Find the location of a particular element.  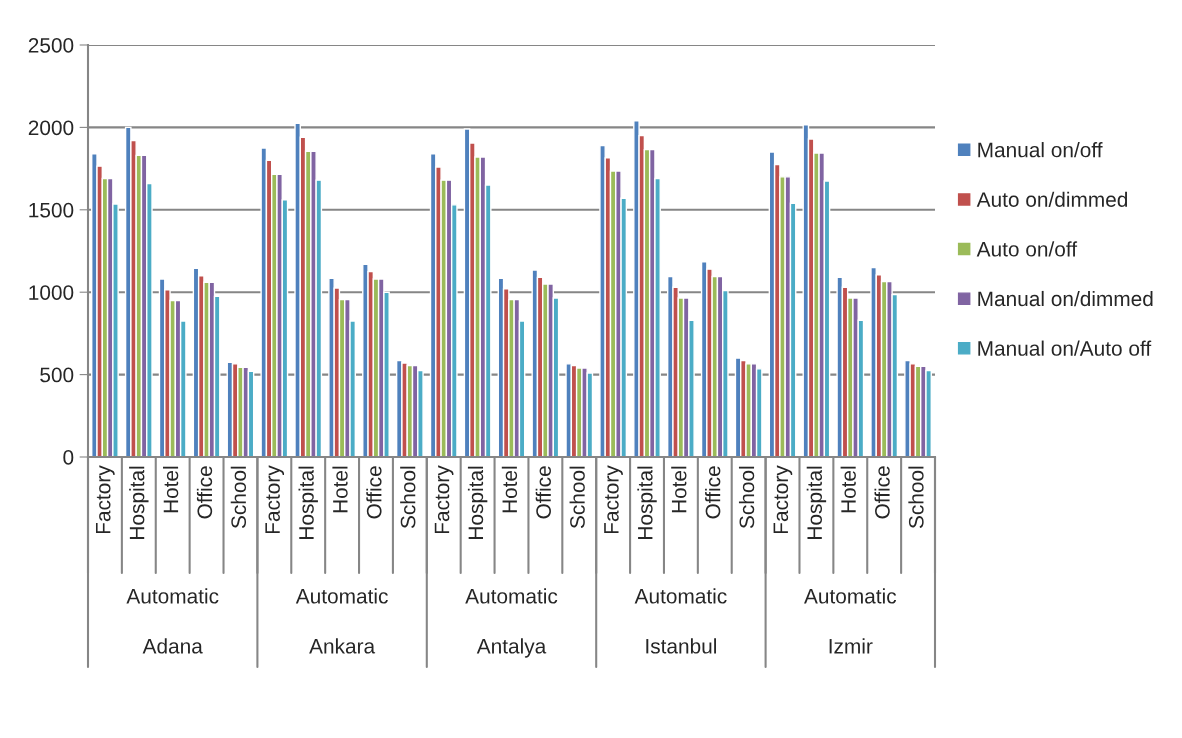

text: Ankara is located at coordinates (342, 646).